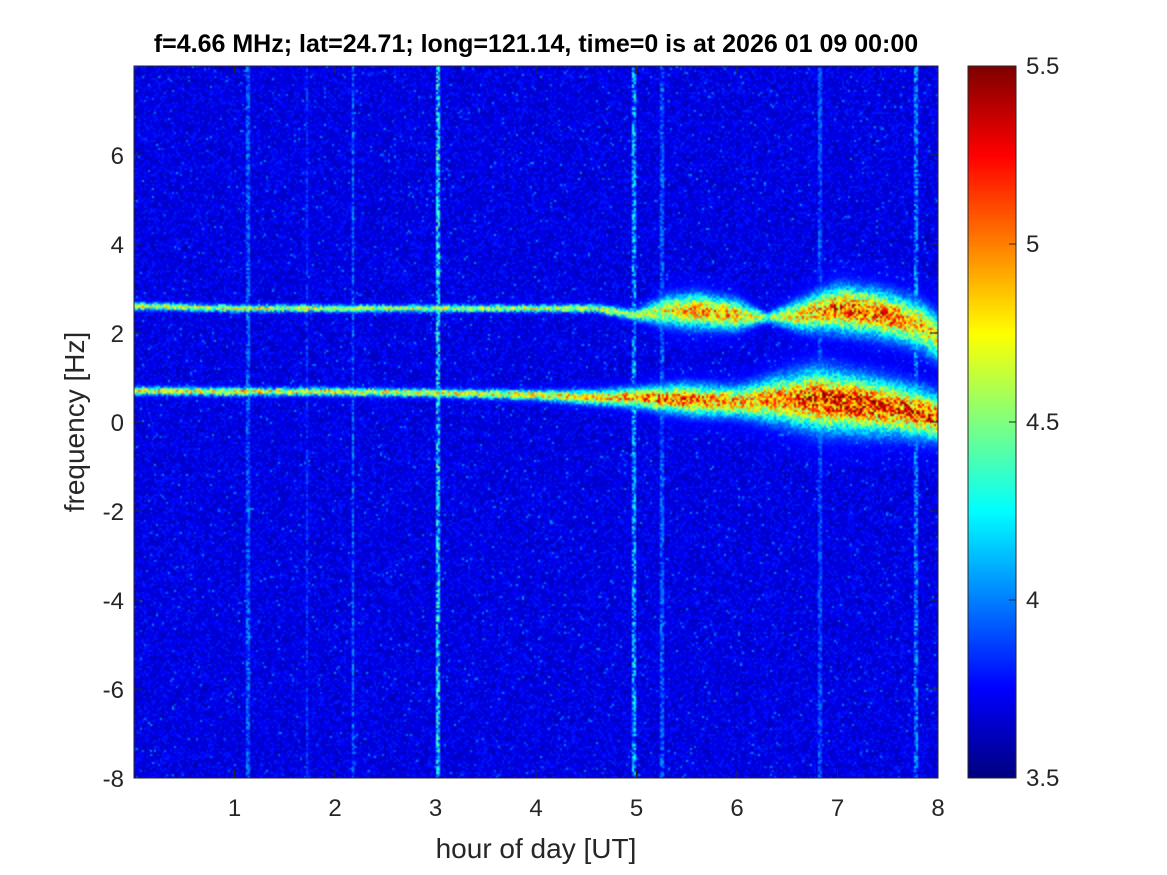 This screenshot has width=1167, height=875. Describe the element at coordinates (636, 808) in the screenshot. I see `x-tick-label: 5` at that location.